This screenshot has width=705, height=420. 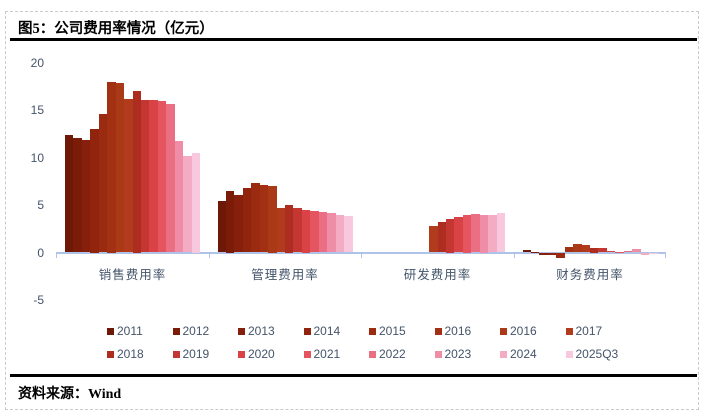 What do you see at coordinates (458, 354) in the screenshot?
I see `legend-label-2023: 2023` at bounding box center [458, 354].